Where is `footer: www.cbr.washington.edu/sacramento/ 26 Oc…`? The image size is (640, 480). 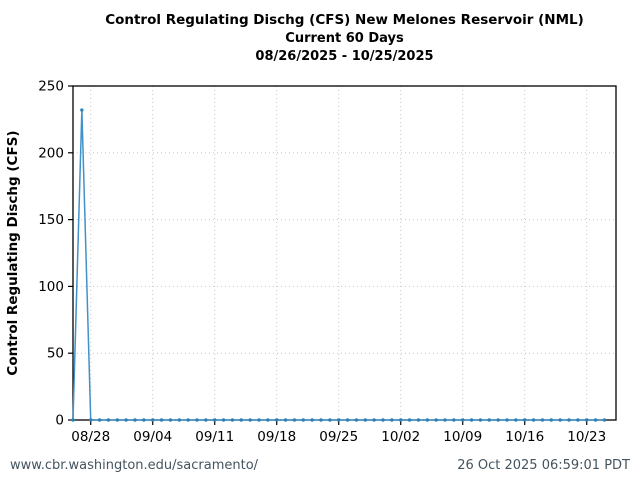
footer: www.cbr.washington.edu/sacramento/ 26 Oc… is located at coordinates (320, 465).